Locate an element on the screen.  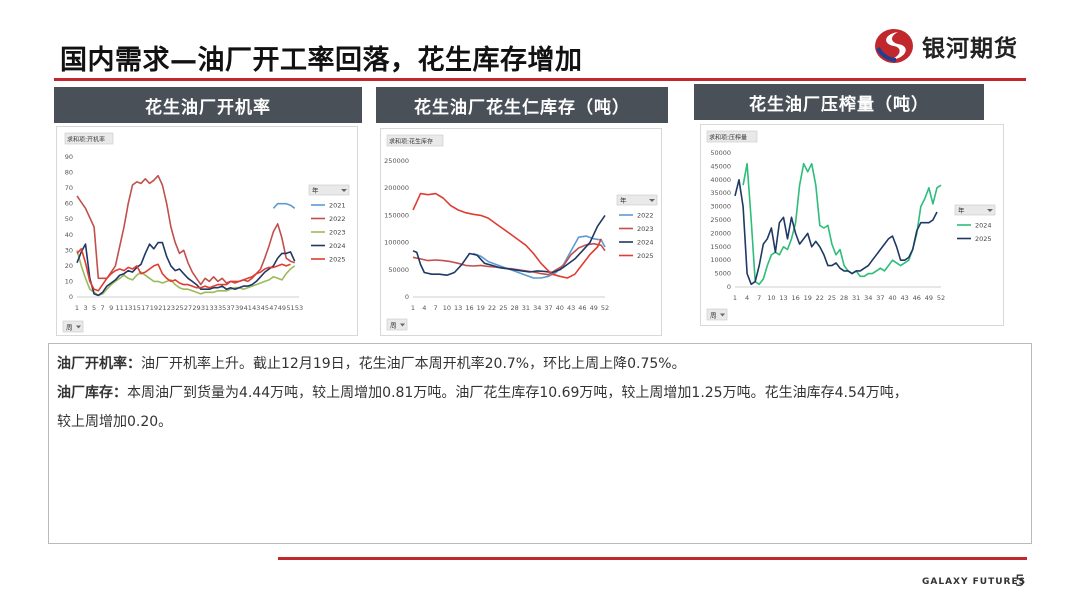
legend-label: 2024 is located at coordinates (983, 225).